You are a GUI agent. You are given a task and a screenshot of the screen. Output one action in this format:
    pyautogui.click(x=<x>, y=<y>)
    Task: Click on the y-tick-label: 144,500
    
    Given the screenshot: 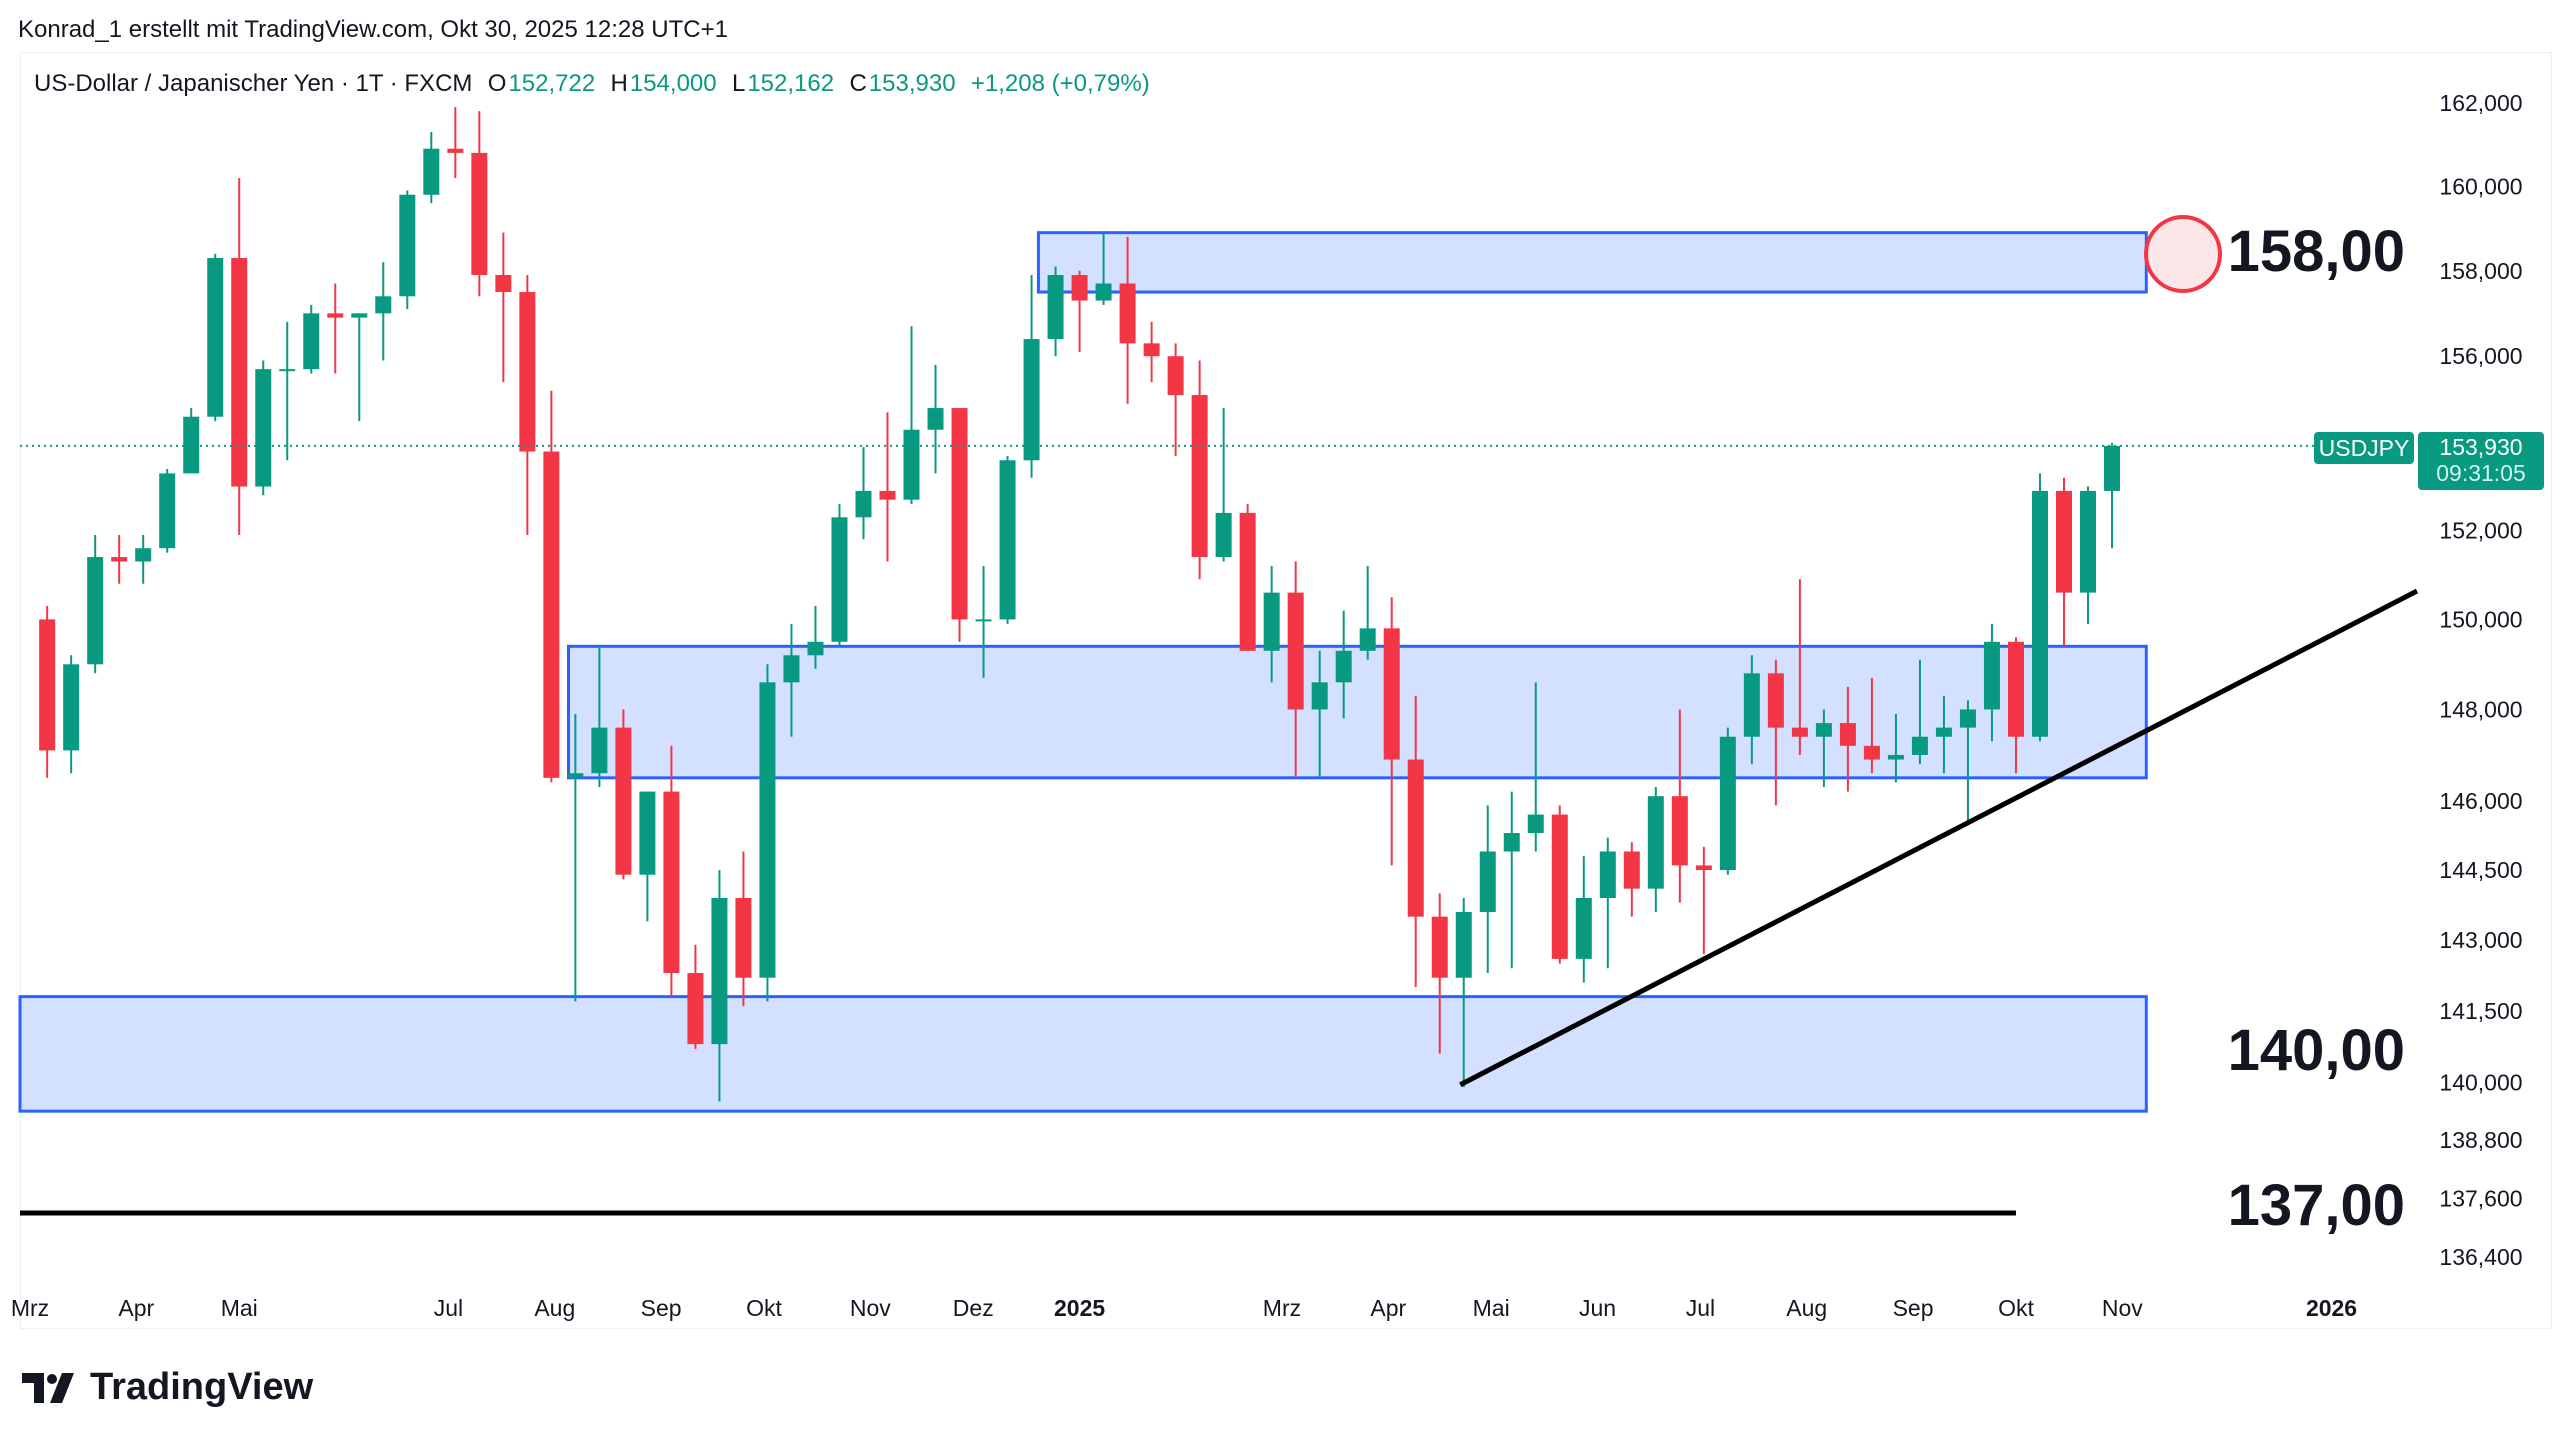 What is the action you would take?
    pyautogui.click(x=2480, y=870)
    